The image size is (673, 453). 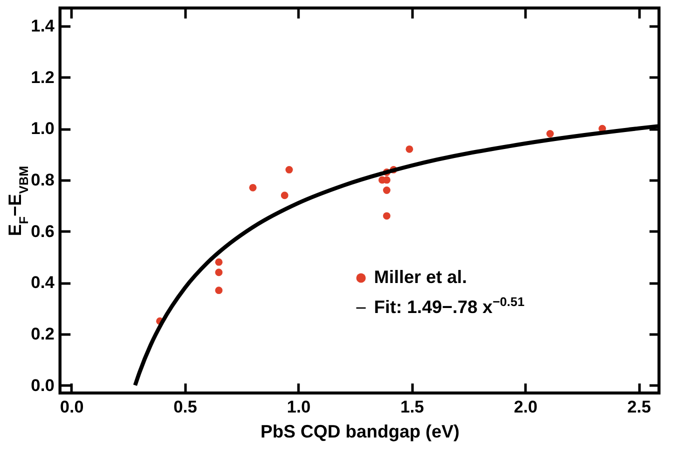 I want to click on y-tick-label: 1.2, so click(x=42, y=77).